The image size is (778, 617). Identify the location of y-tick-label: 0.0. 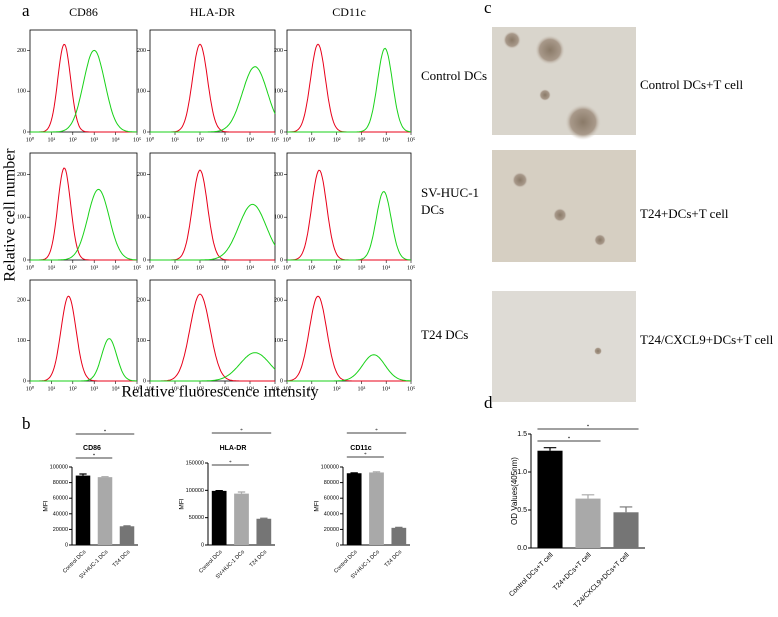
(522, 548).